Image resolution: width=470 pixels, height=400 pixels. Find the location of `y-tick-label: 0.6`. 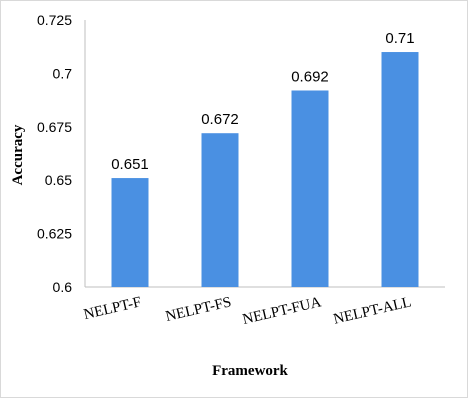

y-tick-label: 0.6 is located at coordinates (63, 287).